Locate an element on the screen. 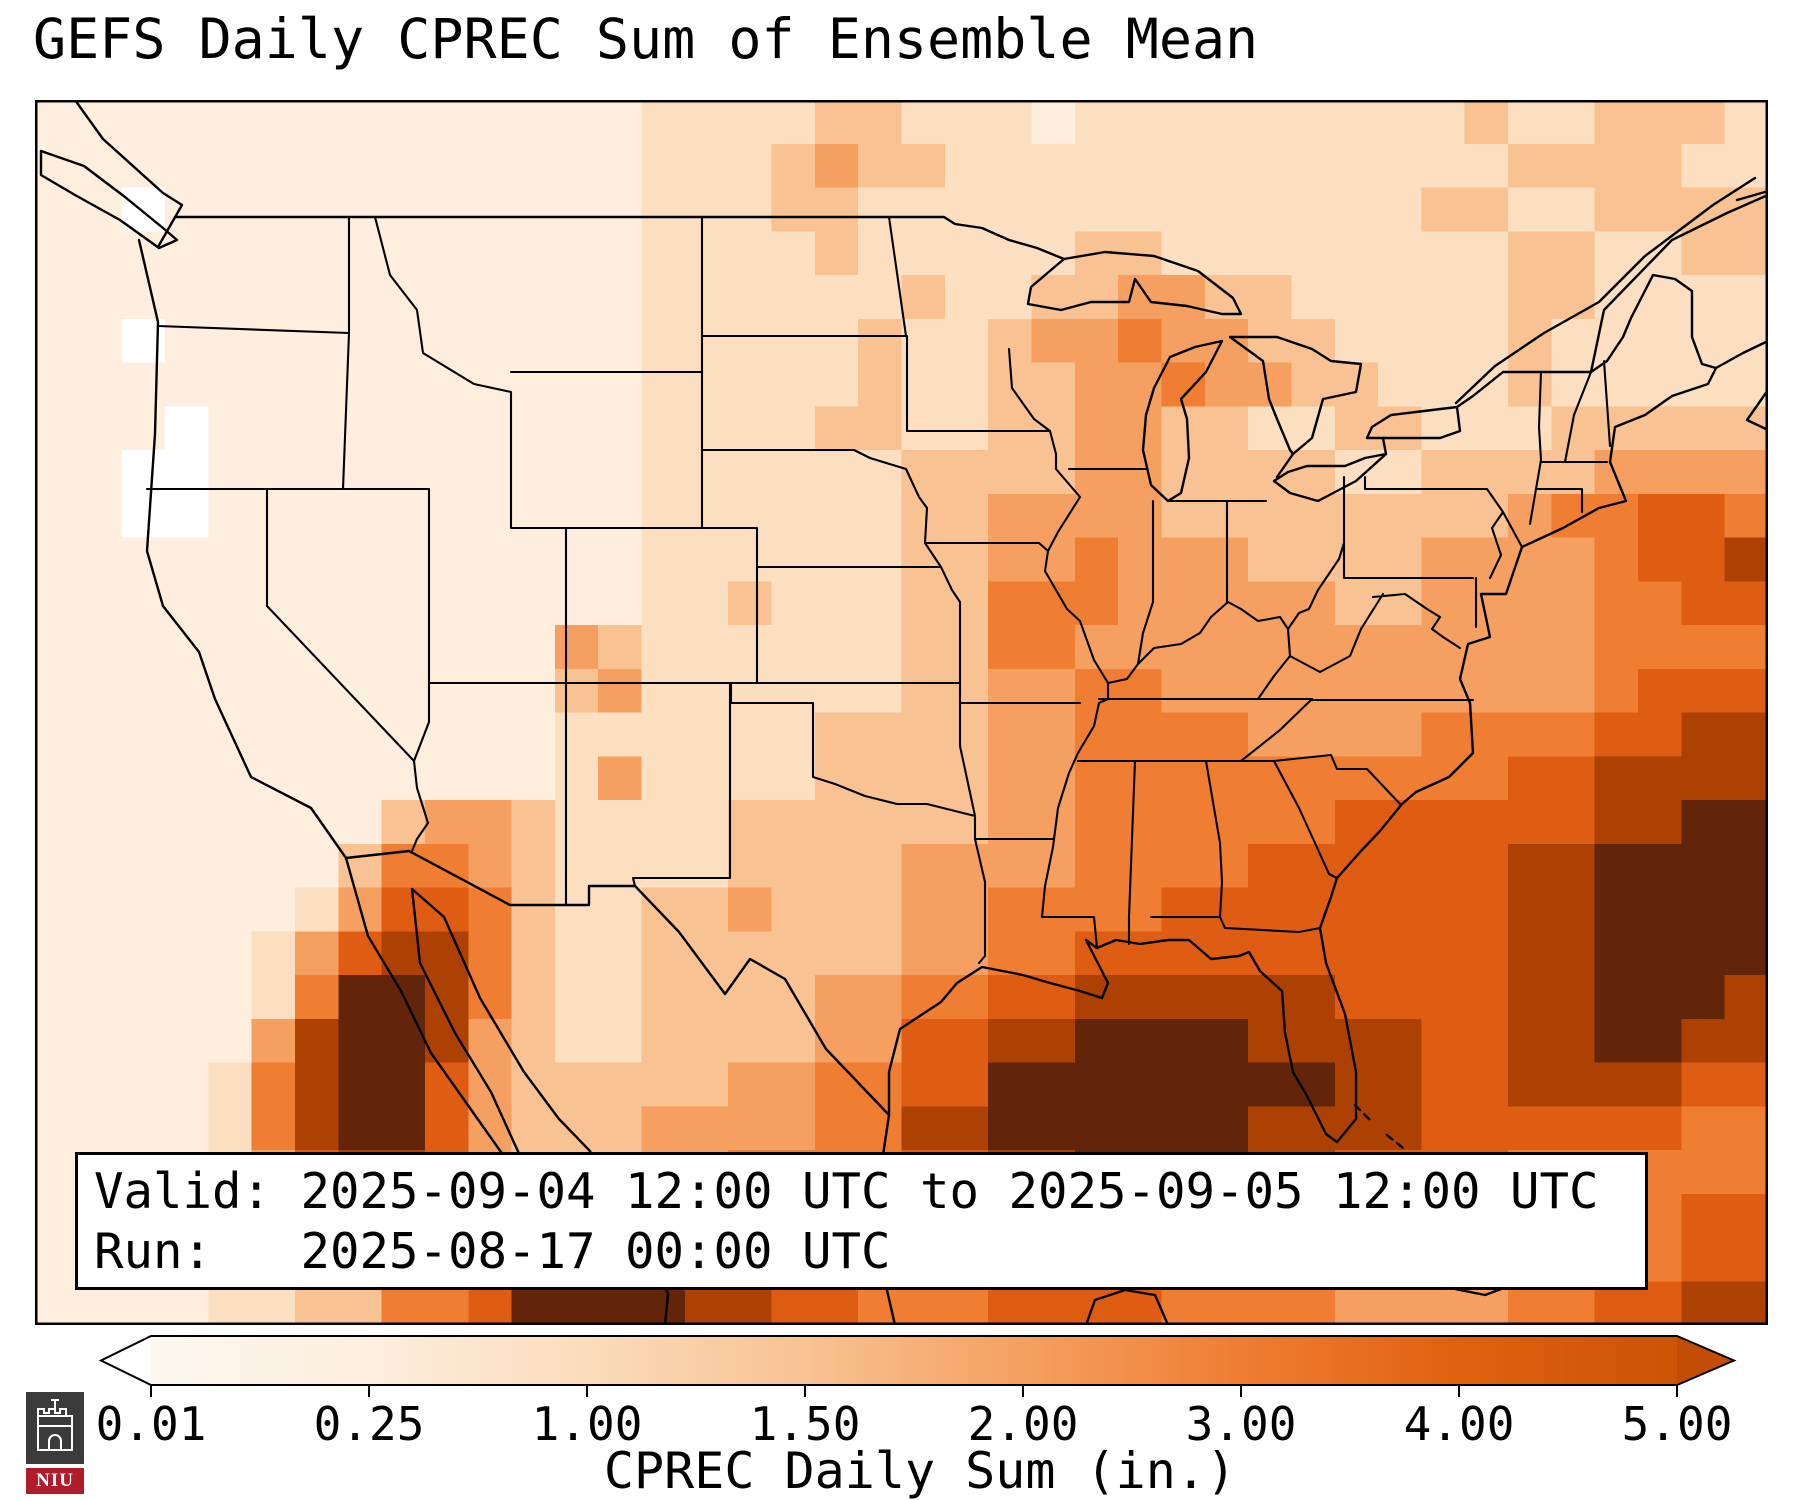  us-canada-border-west is located at coordinates (619, 238).